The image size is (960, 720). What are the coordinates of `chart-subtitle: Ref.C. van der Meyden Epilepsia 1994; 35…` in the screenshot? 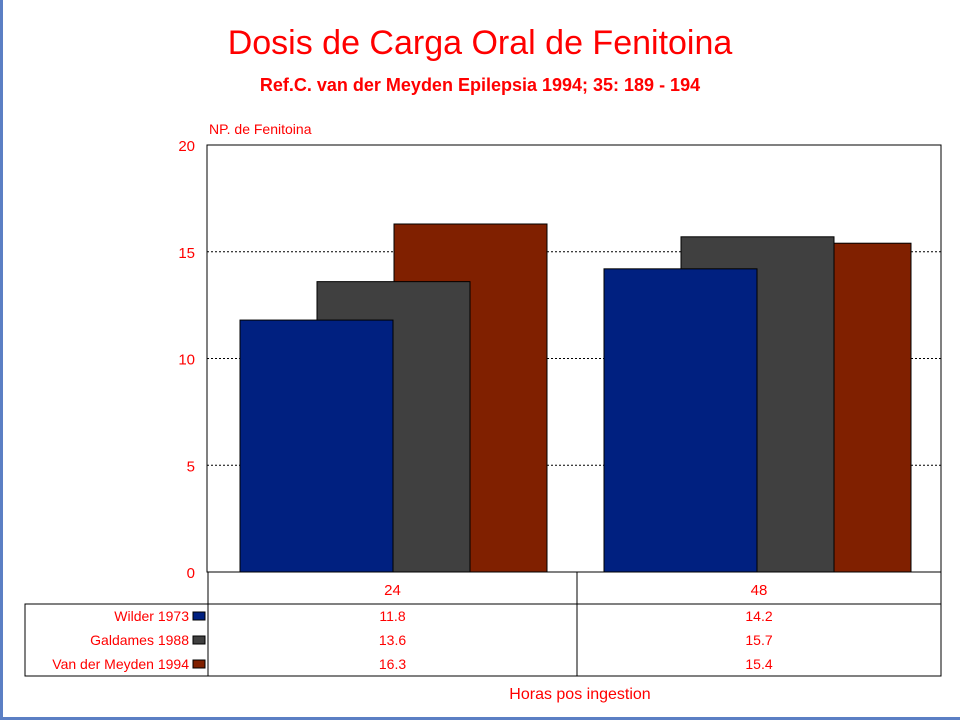 It's located at (480, 85).